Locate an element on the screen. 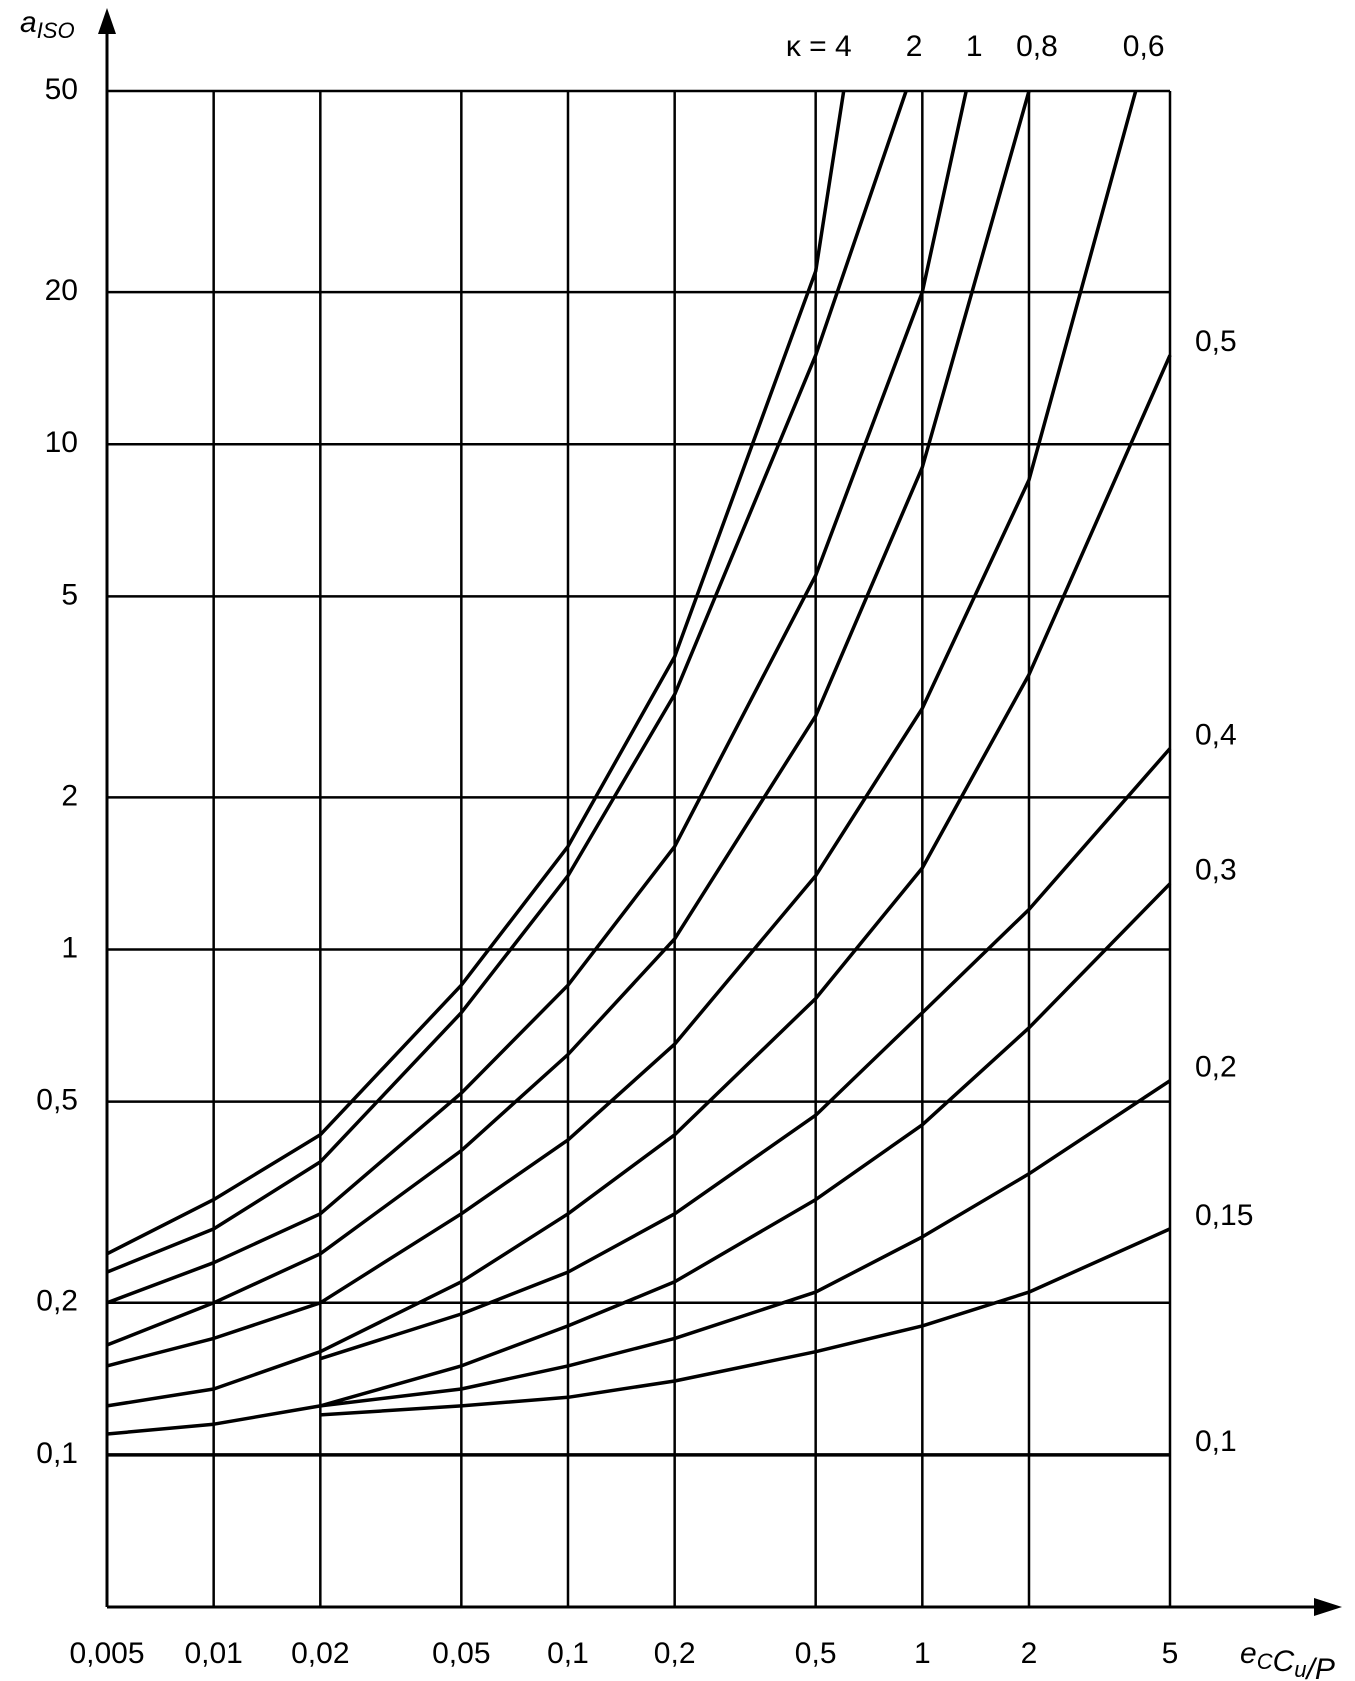 Image resolution: width=1355 pixels, height=1681 pixels. y-axis-symbol: a is located at coordinates (28, 22).